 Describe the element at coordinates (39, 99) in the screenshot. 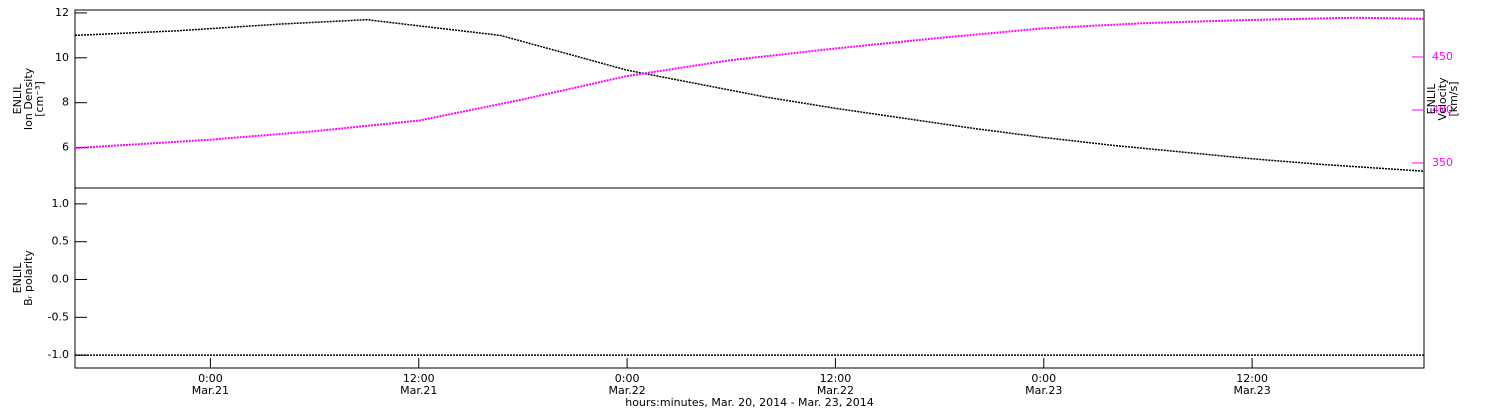

I see `y-axis-title: [cm⁻³]` at that location.